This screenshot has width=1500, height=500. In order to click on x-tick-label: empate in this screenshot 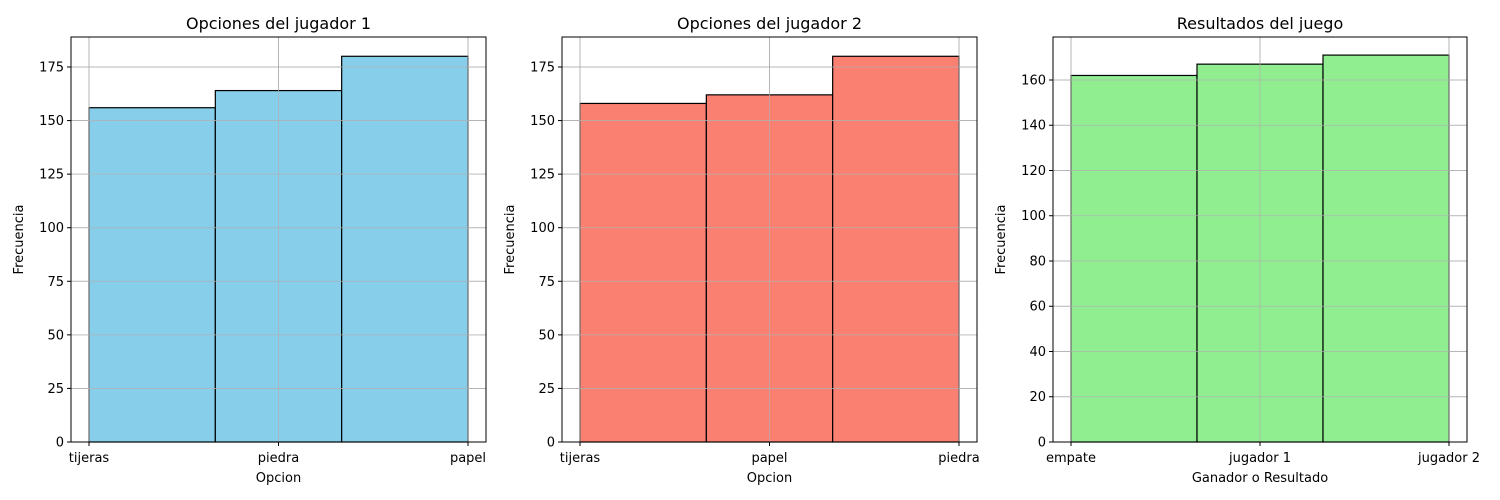, I will do `click(1071, 458)`.